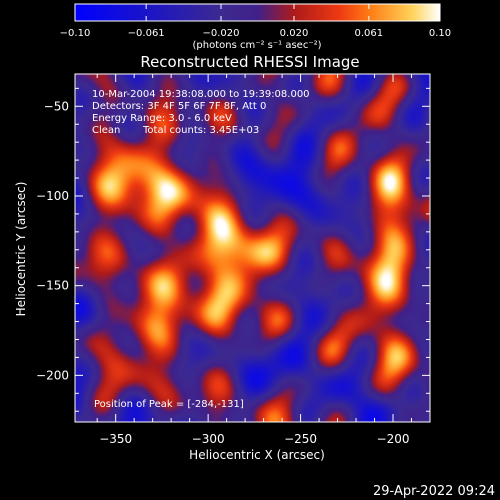 The image size is (500, 500). What do you see at coordinates (179, 106) in the screenshot?
I see `detectors-text: Detectors: 3F 4F 5F 6F 7F 8F, Att 0` at bounding box center [179, 106].